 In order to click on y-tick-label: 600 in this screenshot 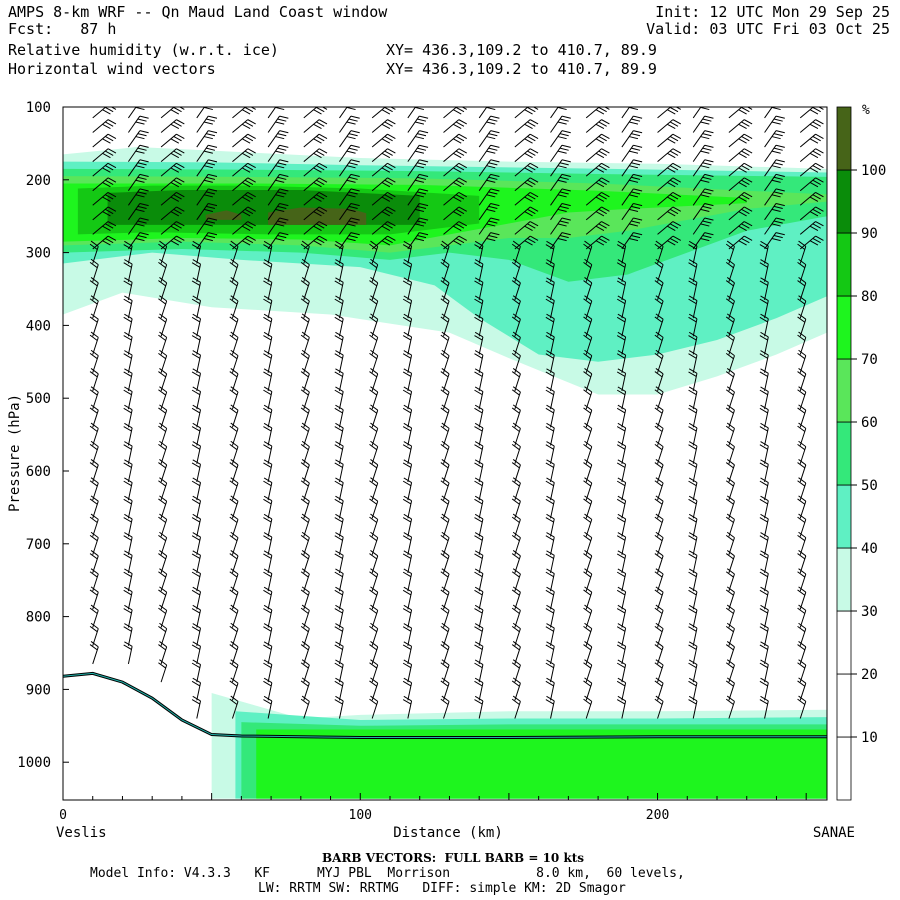, I will do `click(38, 472)`.